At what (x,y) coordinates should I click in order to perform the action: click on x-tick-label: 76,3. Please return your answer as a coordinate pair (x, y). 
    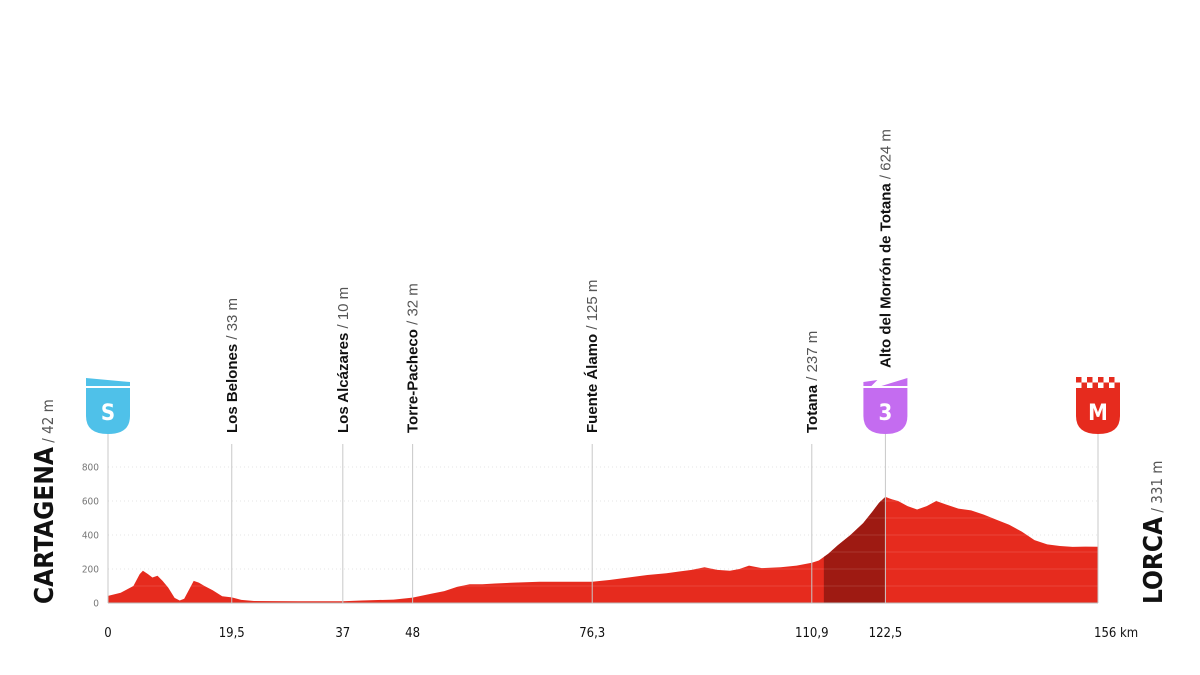
    Looking at the image, I should click on (592, 633).